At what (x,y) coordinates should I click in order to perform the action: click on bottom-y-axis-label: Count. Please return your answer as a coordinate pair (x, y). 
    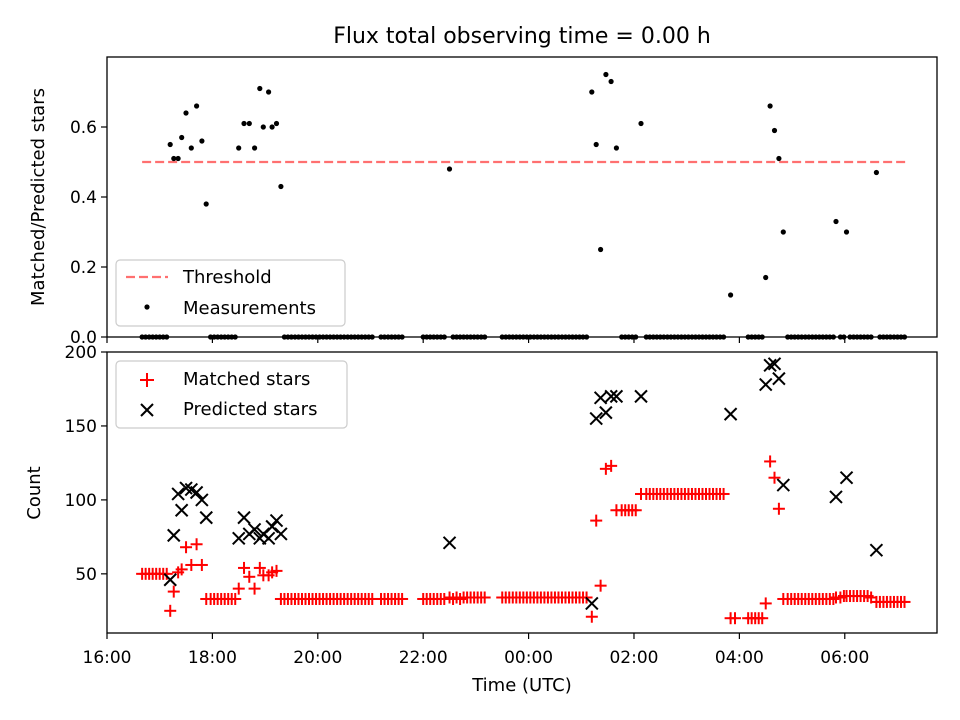
    Looking at the image, I should click on (34, 492).